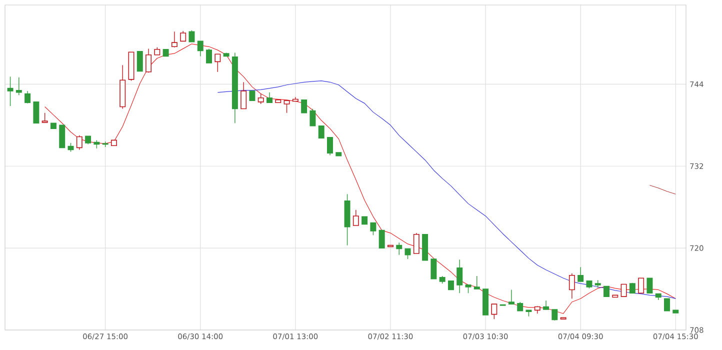 The width and height of the screenshot is (722, 350). What do you see at coordinates (662, 189) in the screenshot?
I see `line-series` at bounding box center [662, 189].